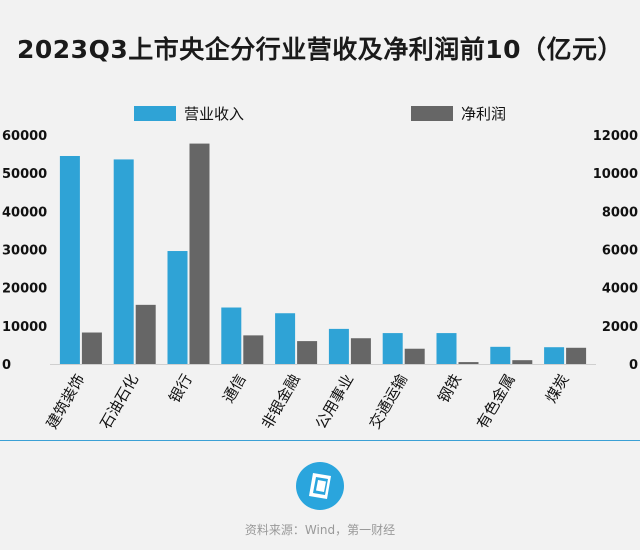 The image size is (640, 550). Describe the element at coordinates (620, 327) in the screenshot. I see `right-axis-tick-label: 2000` at that location.